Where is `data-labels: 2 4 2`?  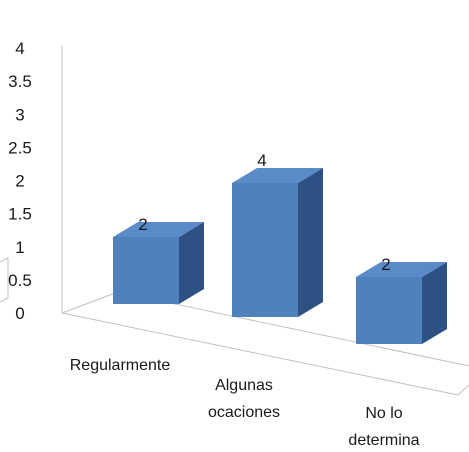
data-labels: 2 4 2 is located at coordinates (264, 212).